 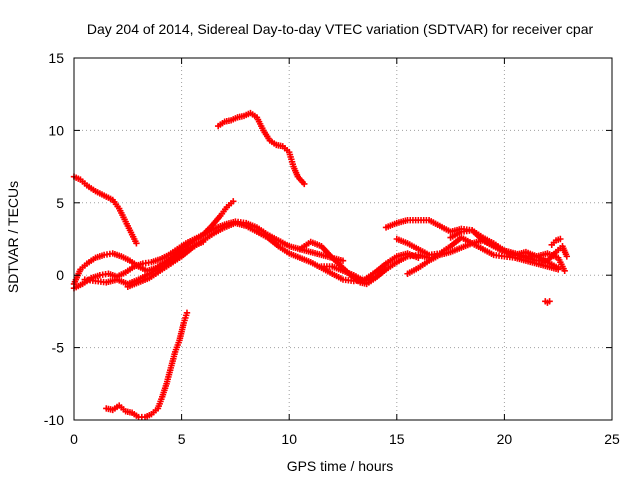 What do you see at coordinates (345, 439) in the screenshot?
I see `x-tick-labels: 0 5 10 15 20 25` at bounding box center [345, 439].